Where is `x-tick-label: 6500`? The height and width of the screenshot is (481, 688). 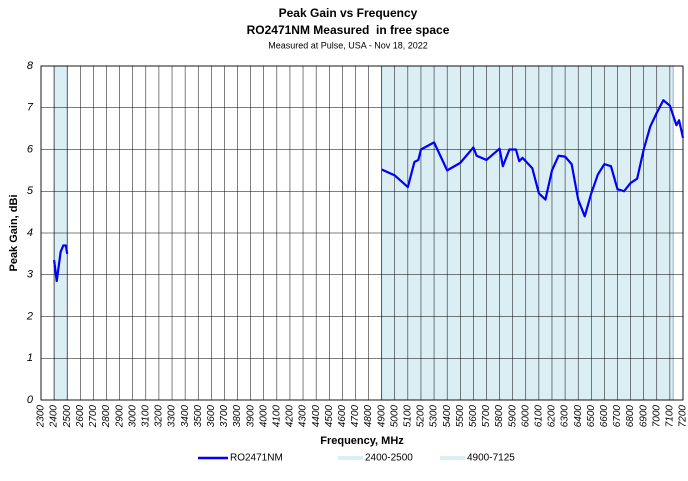
x-tick-label: 6500 is located at coordinates (591, 416).